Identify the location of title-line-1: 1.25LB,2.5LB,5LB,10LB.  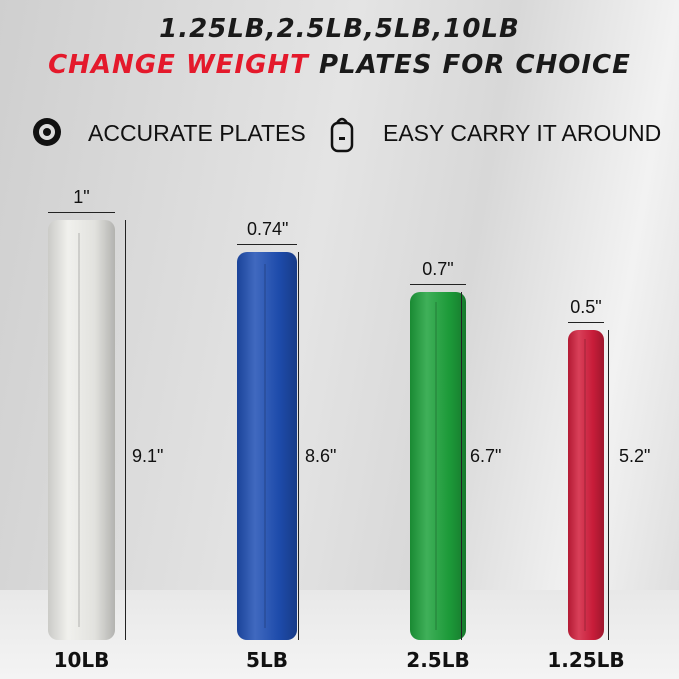
(339, 29).